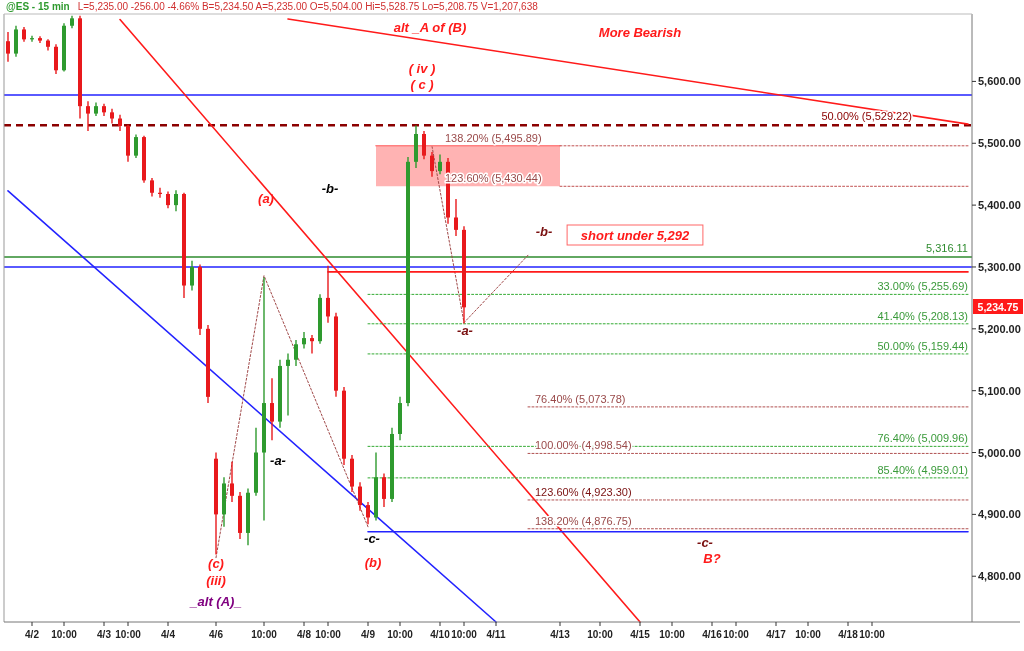 This screenshot has width=1024, height=651. What do you see at coordinates (496, 634) in the screenshot?
I see `x-tick-label: 4/11` at bounding box center [496, 634].